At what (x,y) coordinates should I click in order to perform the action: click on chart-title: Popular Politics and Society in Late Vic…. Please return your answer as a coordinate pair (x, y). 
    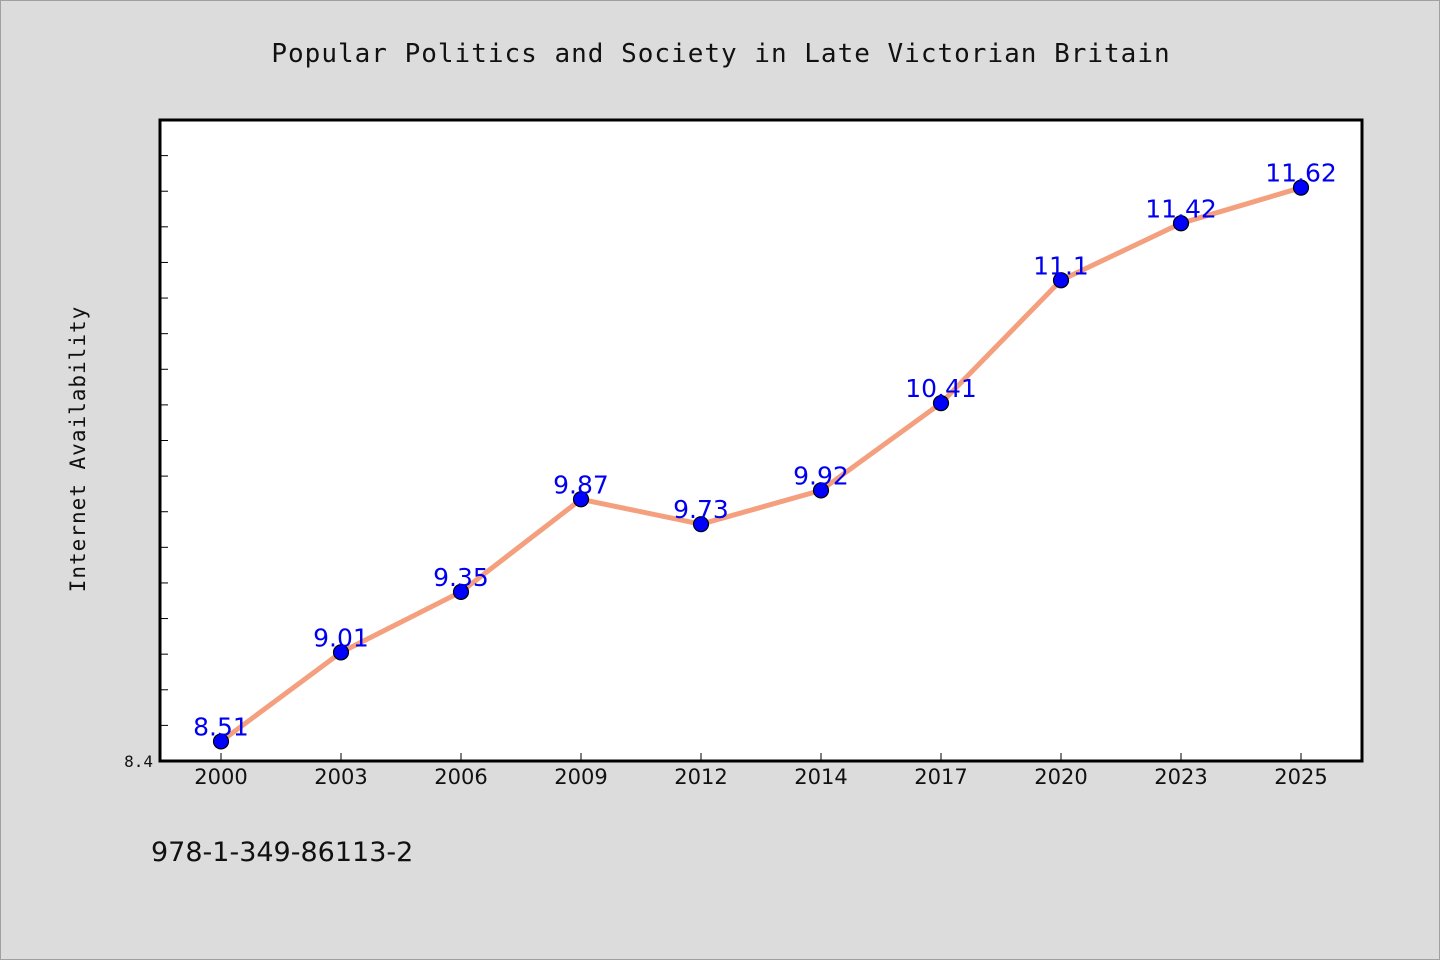
    Looking at the image, I should click on (720, 54).